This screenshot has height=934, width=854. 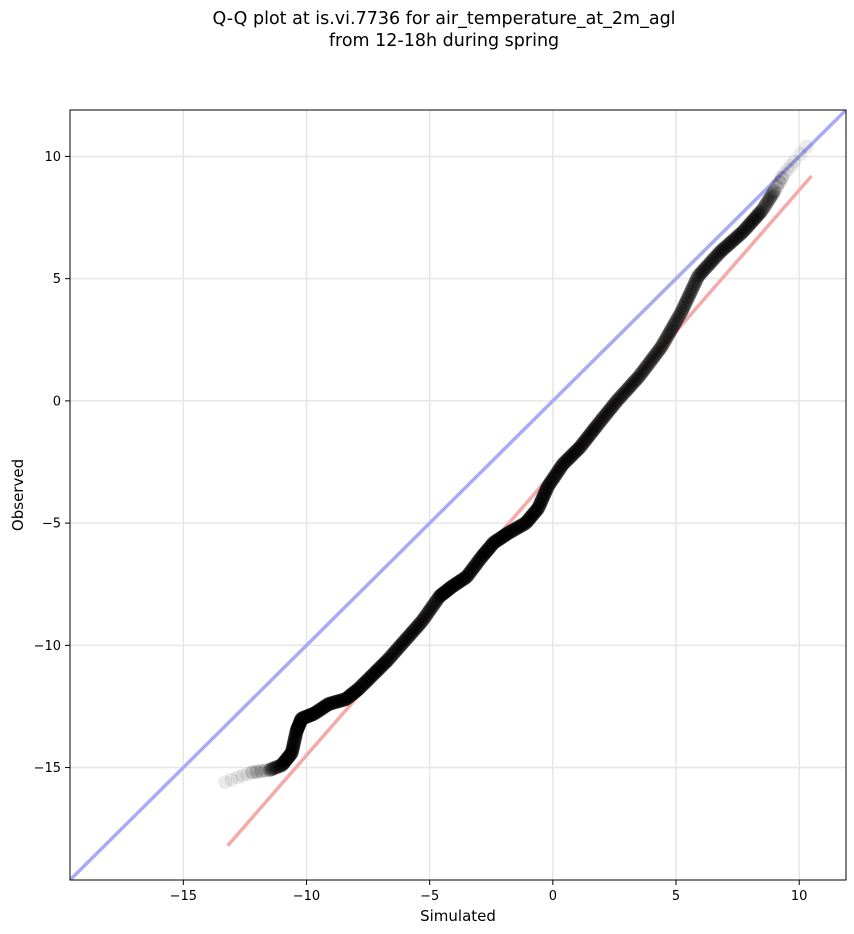 I want to click on chart-subtitle: from 12-18h during spring, so click(x=444, y=41).